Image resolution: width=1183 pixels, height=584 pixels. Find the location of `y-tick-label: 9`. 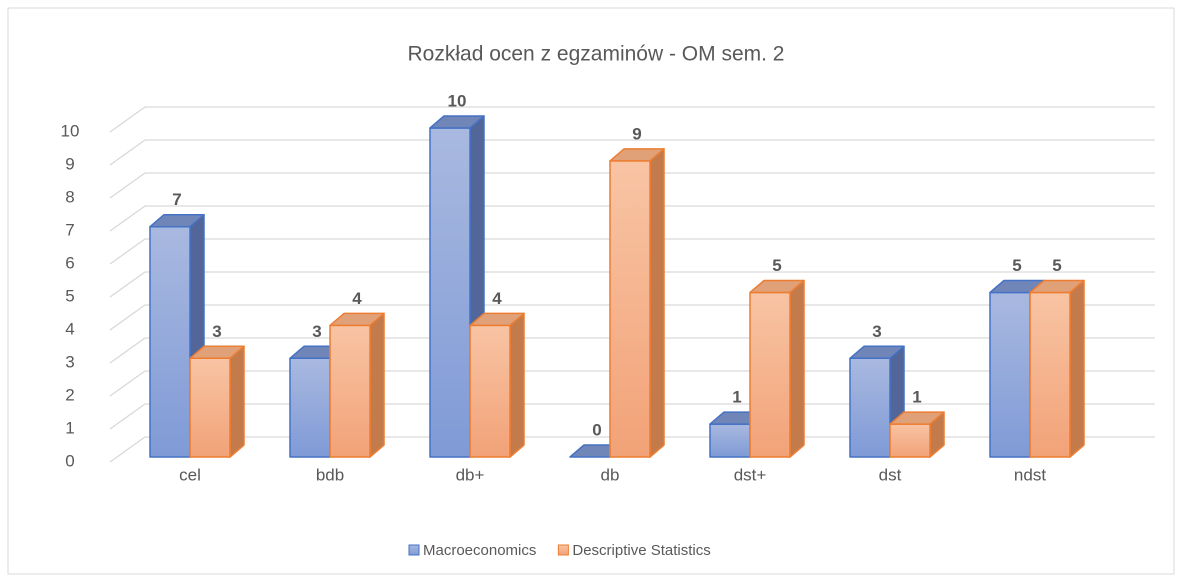

y-tick-label: 9 is located at coordinates (69, 163).